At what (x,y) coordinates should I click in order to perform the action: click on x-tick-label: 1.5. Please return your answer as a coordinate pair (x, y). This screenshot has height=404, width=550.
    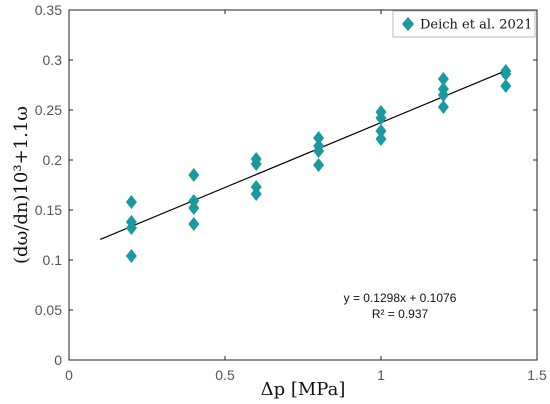
    Looking at the image, I should click on (537, 375).